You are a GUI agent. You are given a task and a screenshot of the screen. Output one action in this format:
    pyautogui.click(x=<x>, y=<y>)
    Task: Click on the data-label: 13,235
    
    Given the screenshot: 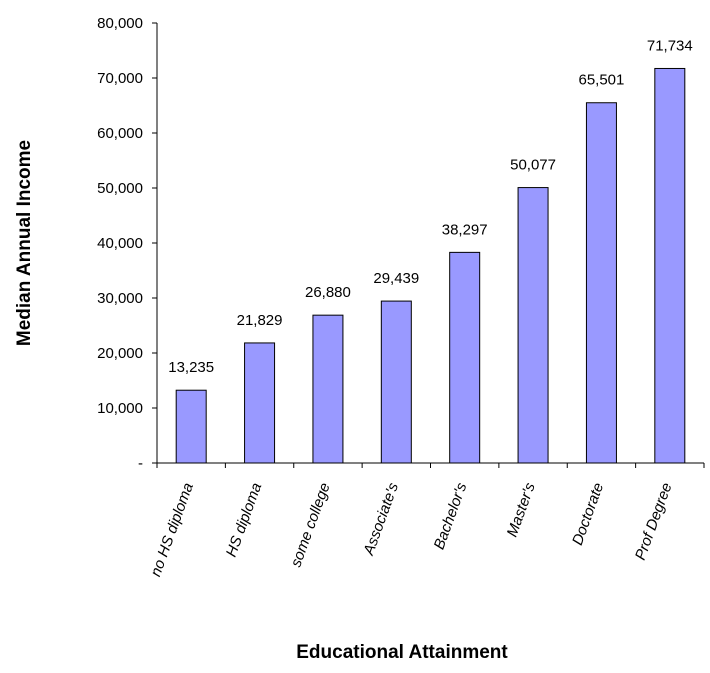 What is the action you would take?
    pyautogui.click(x=191, y=367)
    